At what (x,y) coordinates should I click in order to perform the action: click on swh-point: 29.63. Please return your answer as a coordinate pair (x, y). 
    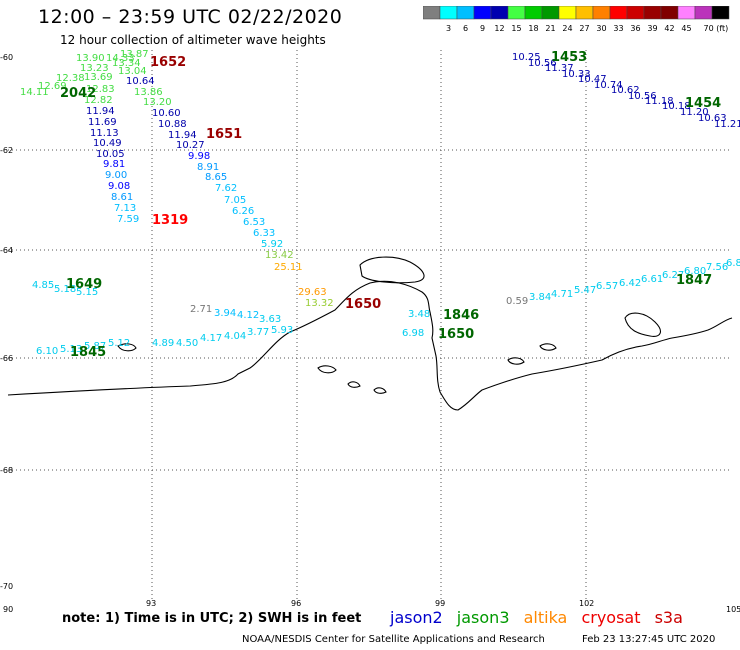
    Looking at the image, I should click on (312, 292).